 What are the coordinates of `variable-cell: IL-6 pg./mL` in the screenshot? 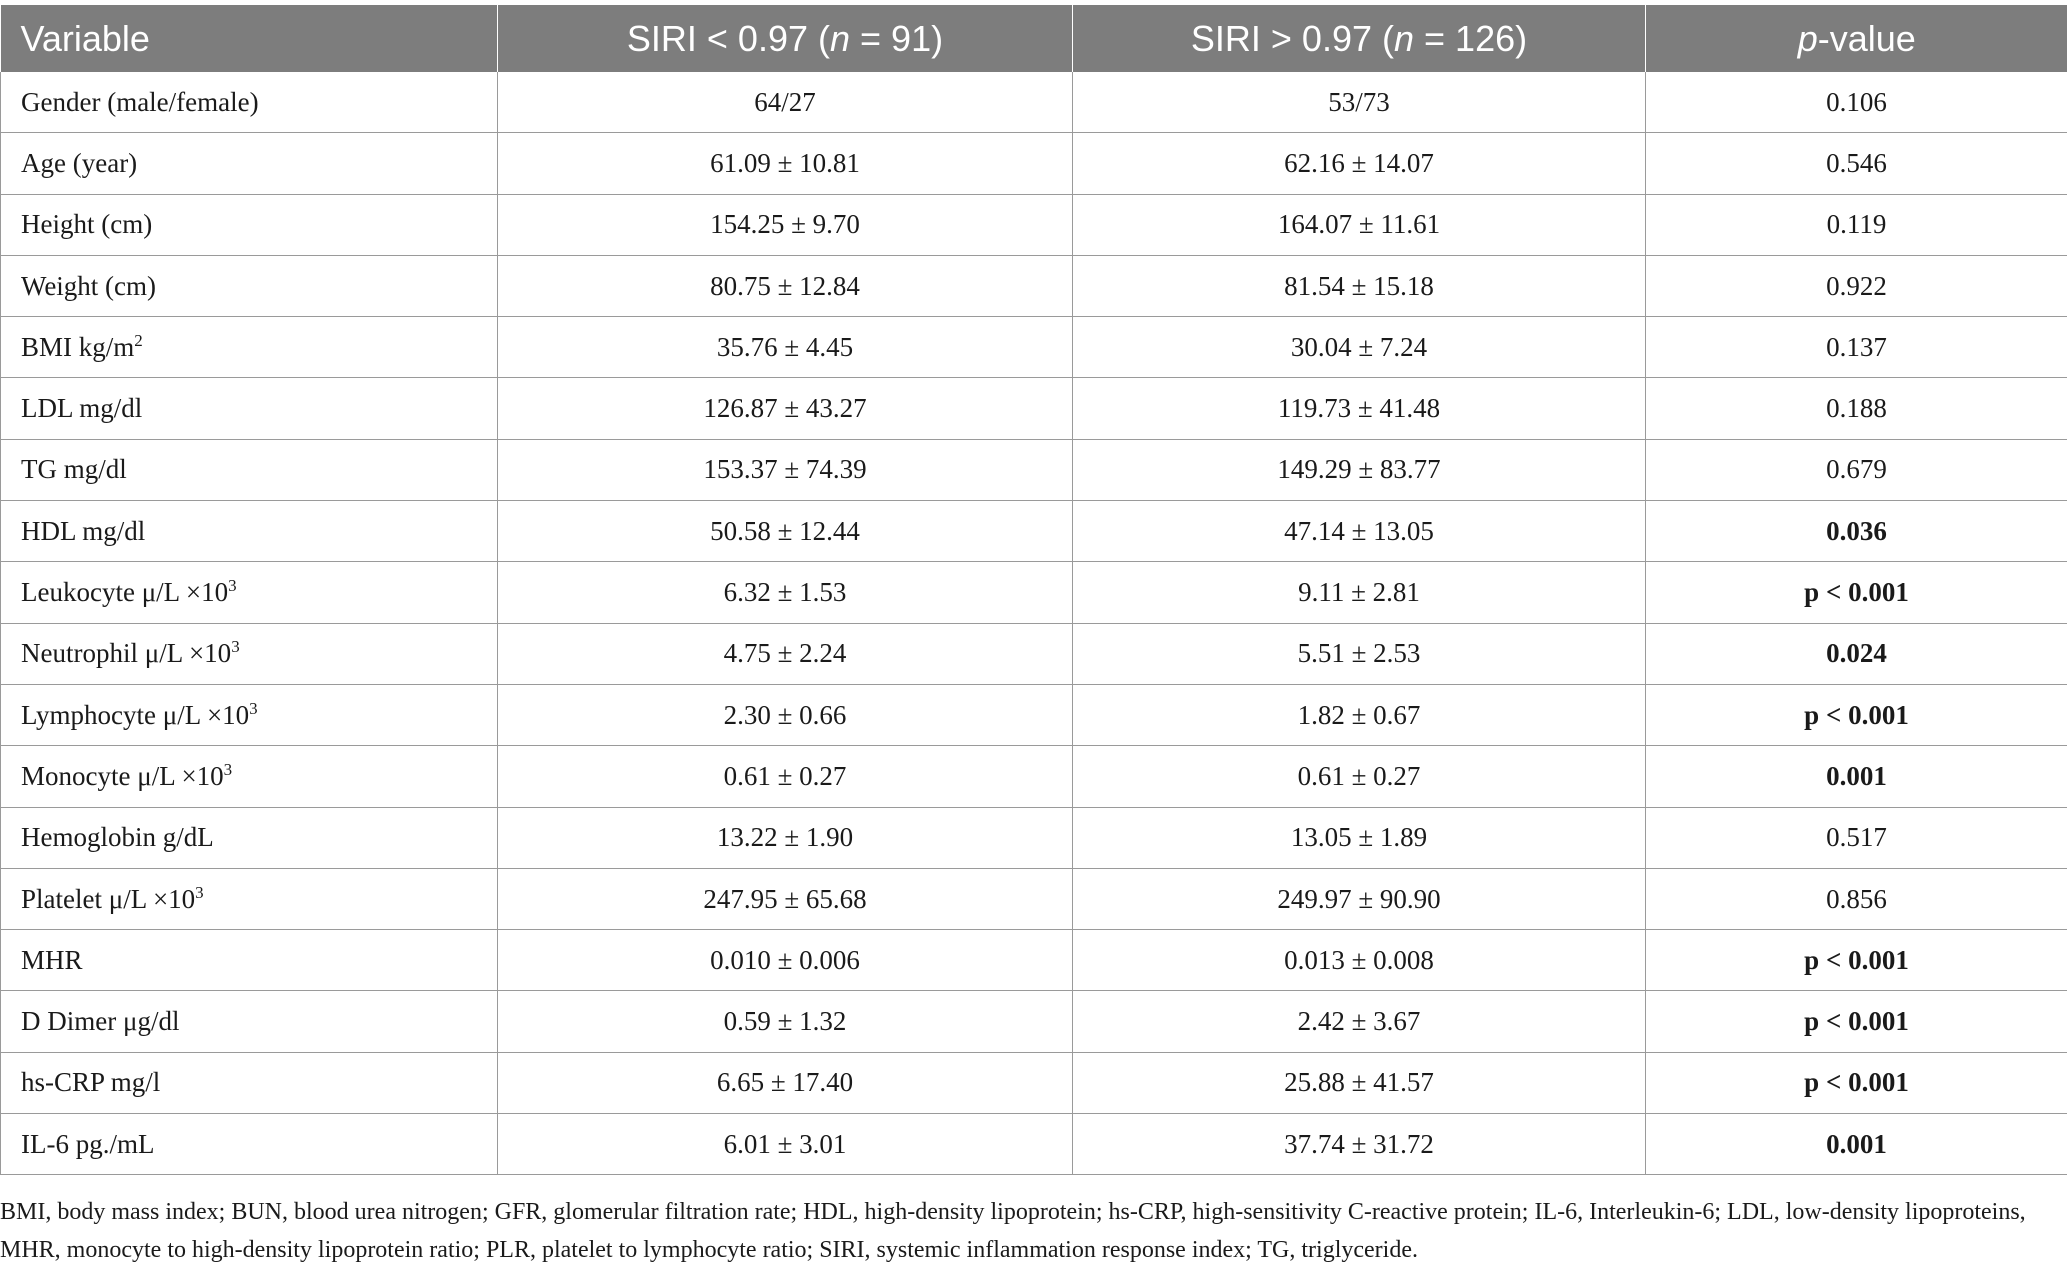 It's located at (249, 1144).